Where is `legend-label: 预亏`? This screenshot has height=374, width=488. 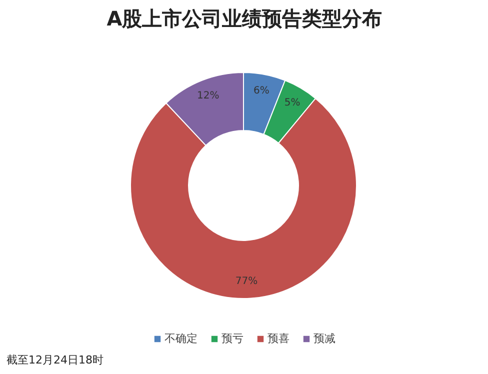
legend-label: 预亏 is located at coordinates (233, 338).